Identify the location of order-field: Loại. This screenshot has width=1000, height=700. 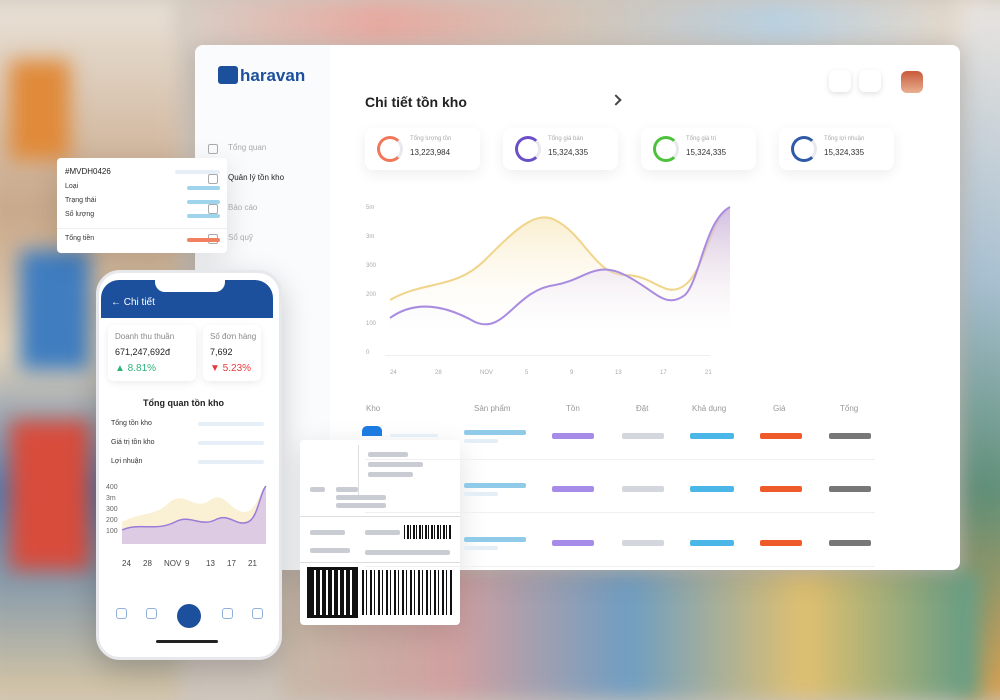
(72, 186).